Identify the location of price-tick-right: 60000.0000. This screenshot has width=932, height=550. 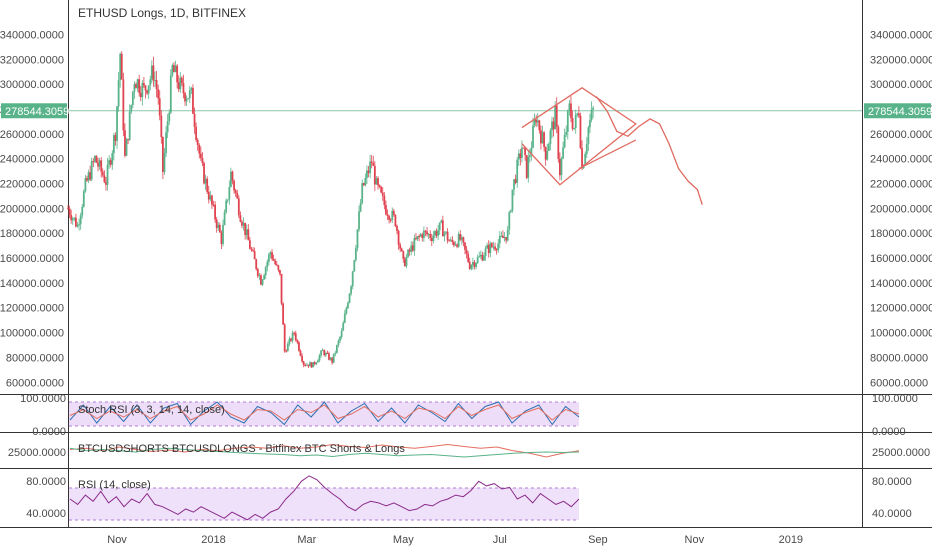
(899, 383).